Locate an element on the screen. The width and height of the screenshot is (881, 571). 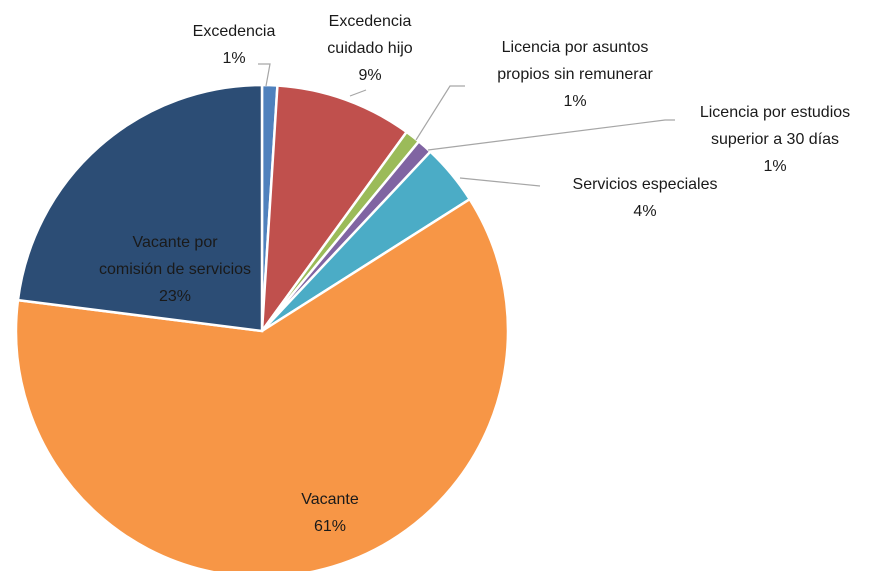
category-label: Vacante is located at coordinates (330, 499).